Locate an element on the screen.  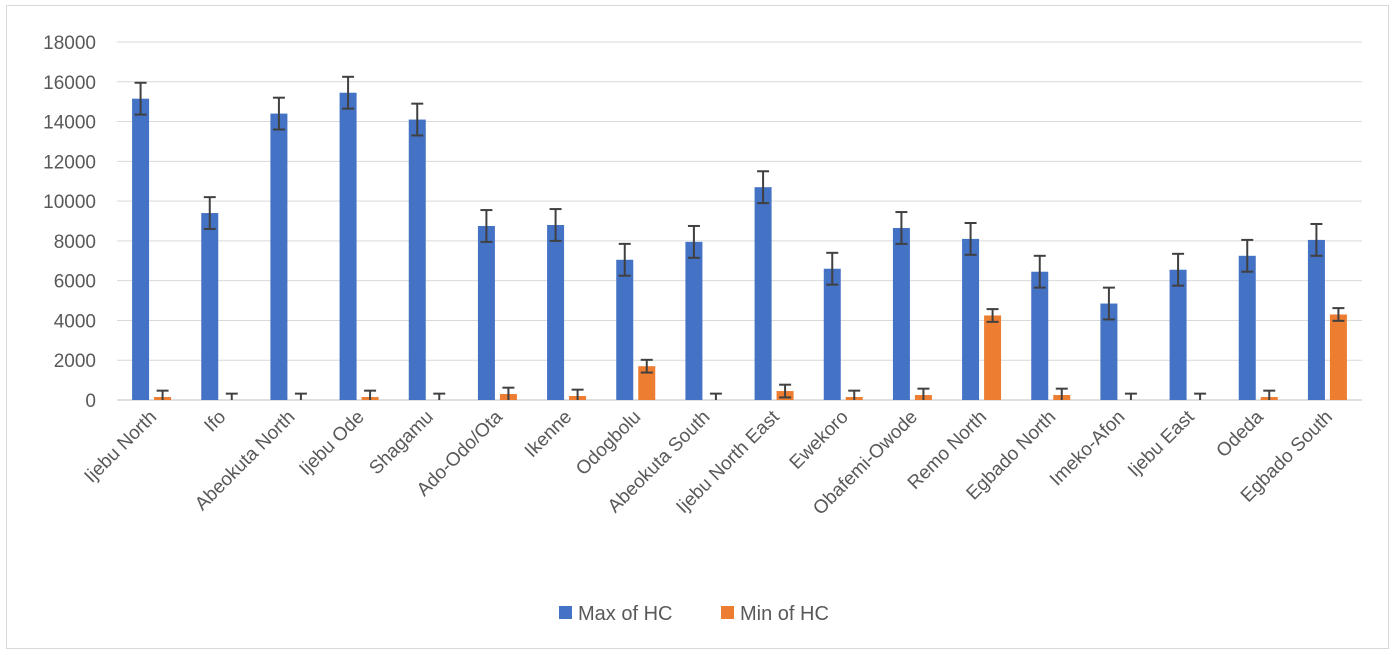
y-tick-label: 14000 is located at coordinates (69, 123).